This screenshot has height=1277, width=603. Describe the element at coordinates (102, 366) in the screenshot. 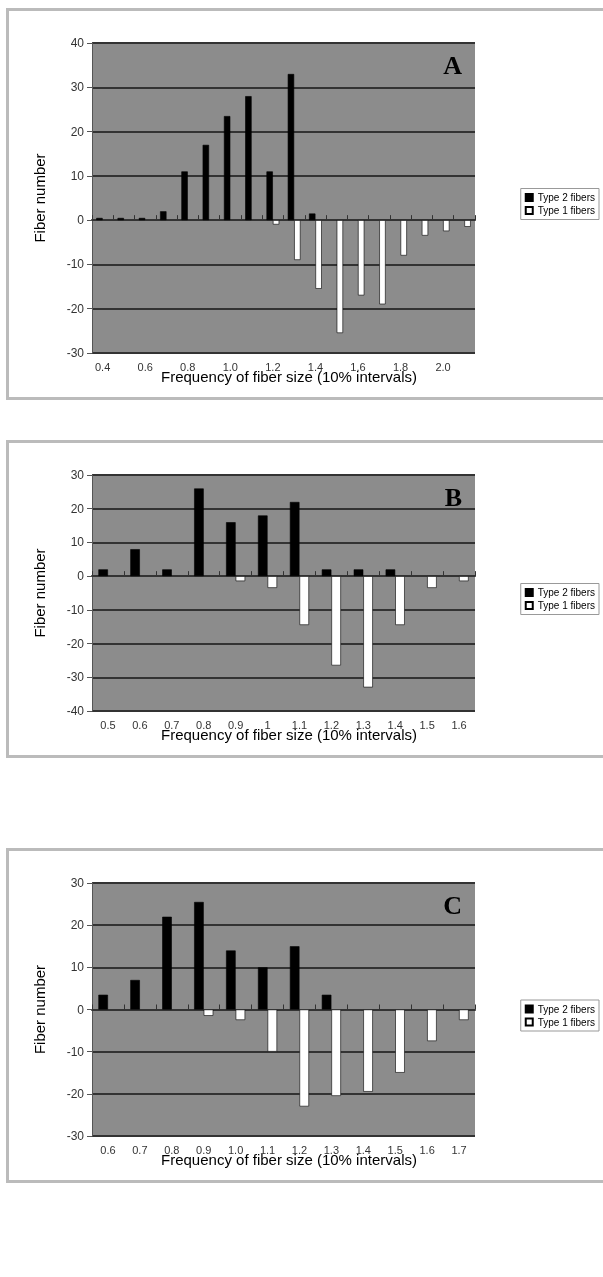

I see `x-tick-label: 0.4` at that location.